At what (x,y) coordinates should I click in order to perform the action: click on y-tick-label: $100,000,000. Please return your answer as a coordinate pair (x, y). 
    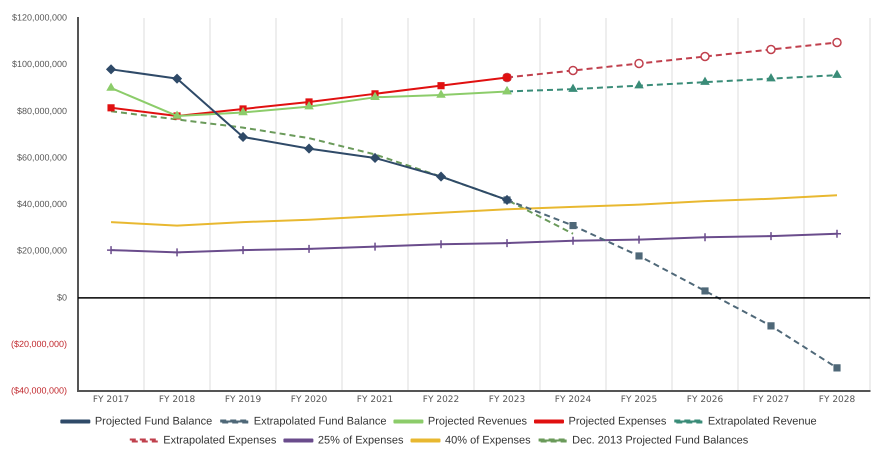
    Looking at the image, I should click on (40, 64).